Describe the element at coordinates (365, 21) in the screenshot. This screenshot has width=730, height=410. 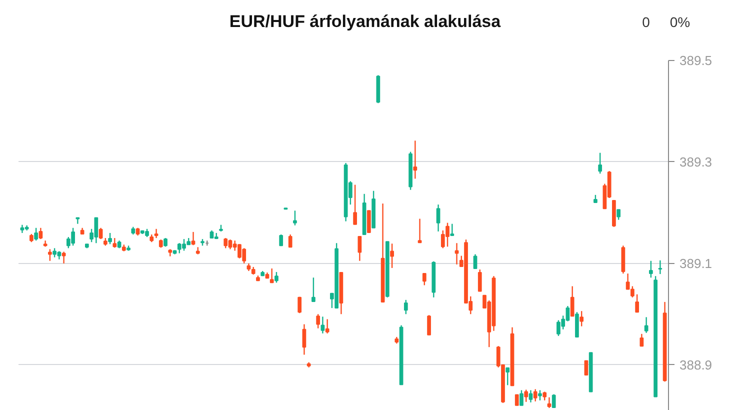
I see `chart-title: EUR/HUF árfolyamának alakulása` at that location.